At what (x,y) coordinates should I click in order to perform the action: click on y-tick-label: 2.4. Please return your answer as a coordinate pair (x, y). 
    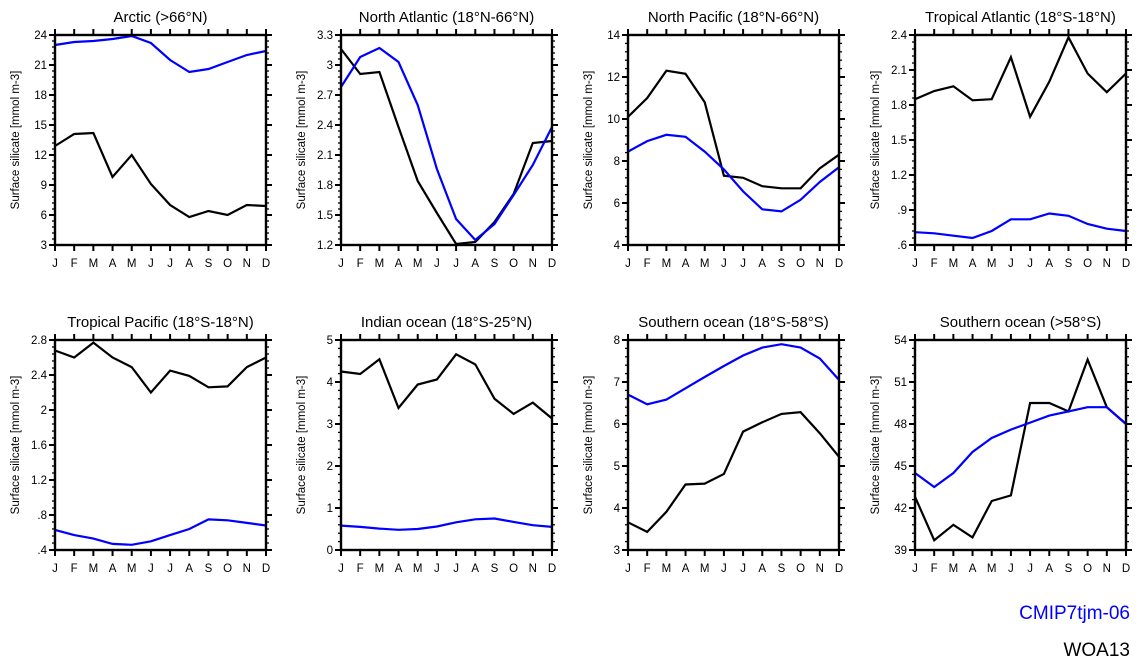
    Looking at the image, I should click on (899, 36).